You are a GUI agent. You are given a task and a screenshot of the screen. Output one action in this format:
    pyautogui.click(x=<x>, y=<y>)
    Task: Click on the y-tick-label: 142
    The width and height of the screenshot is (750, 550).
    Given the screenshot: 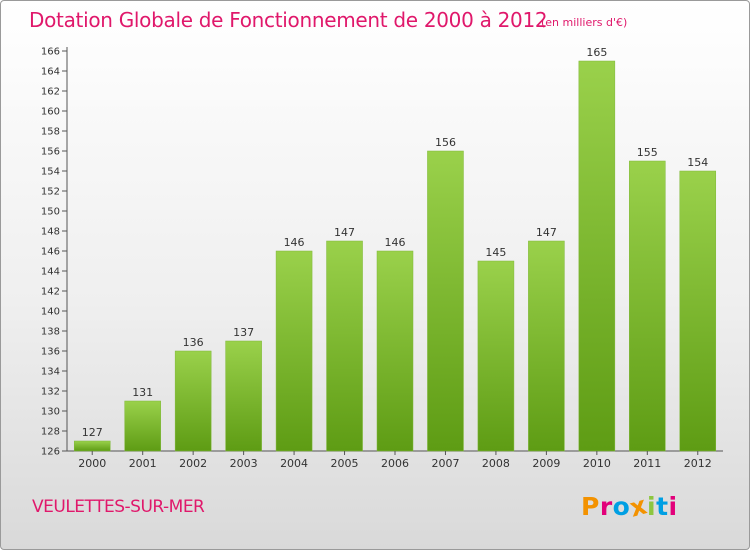 What is the action you would take?
    pyautogui.click(x=50, y=292)
    